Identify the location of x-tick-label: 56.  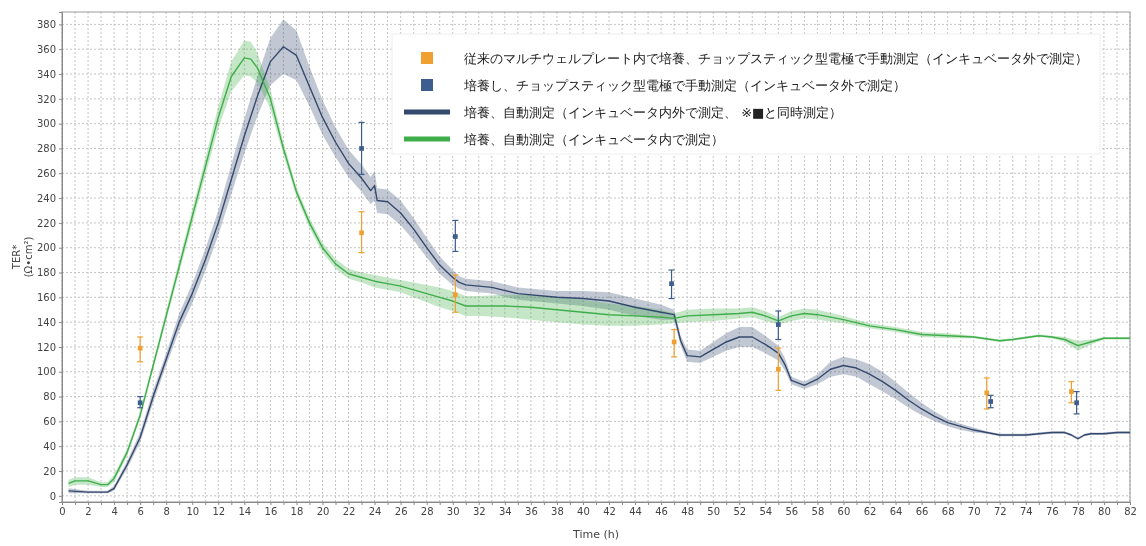
(792, 512).